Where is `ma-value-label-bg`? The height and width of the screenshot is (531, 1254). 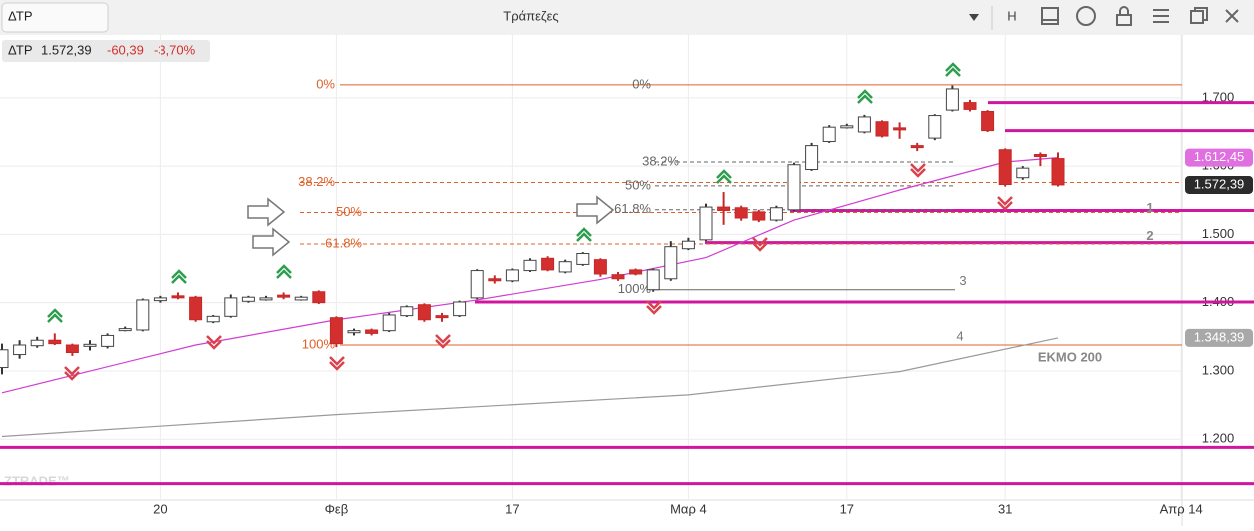
ma-value-label-bg is located at coordinates (1219, 157).